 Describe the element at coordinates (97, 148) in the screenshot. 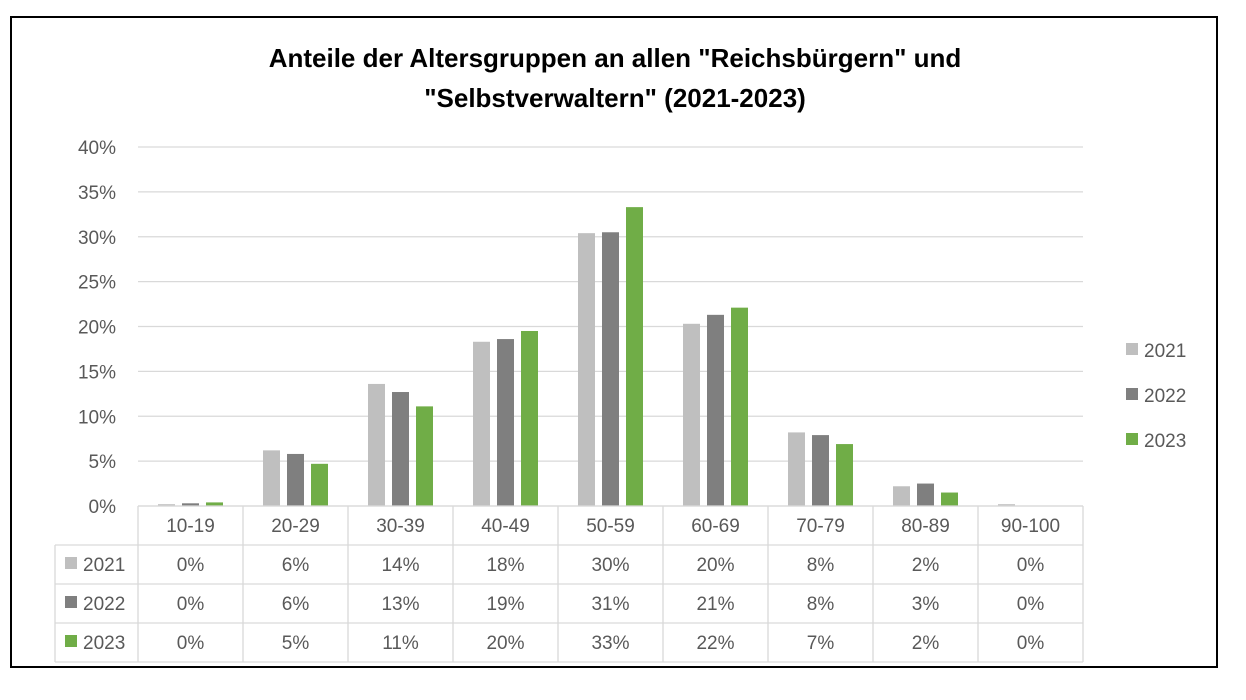

I see `y-tick-label: 40%` at that location.